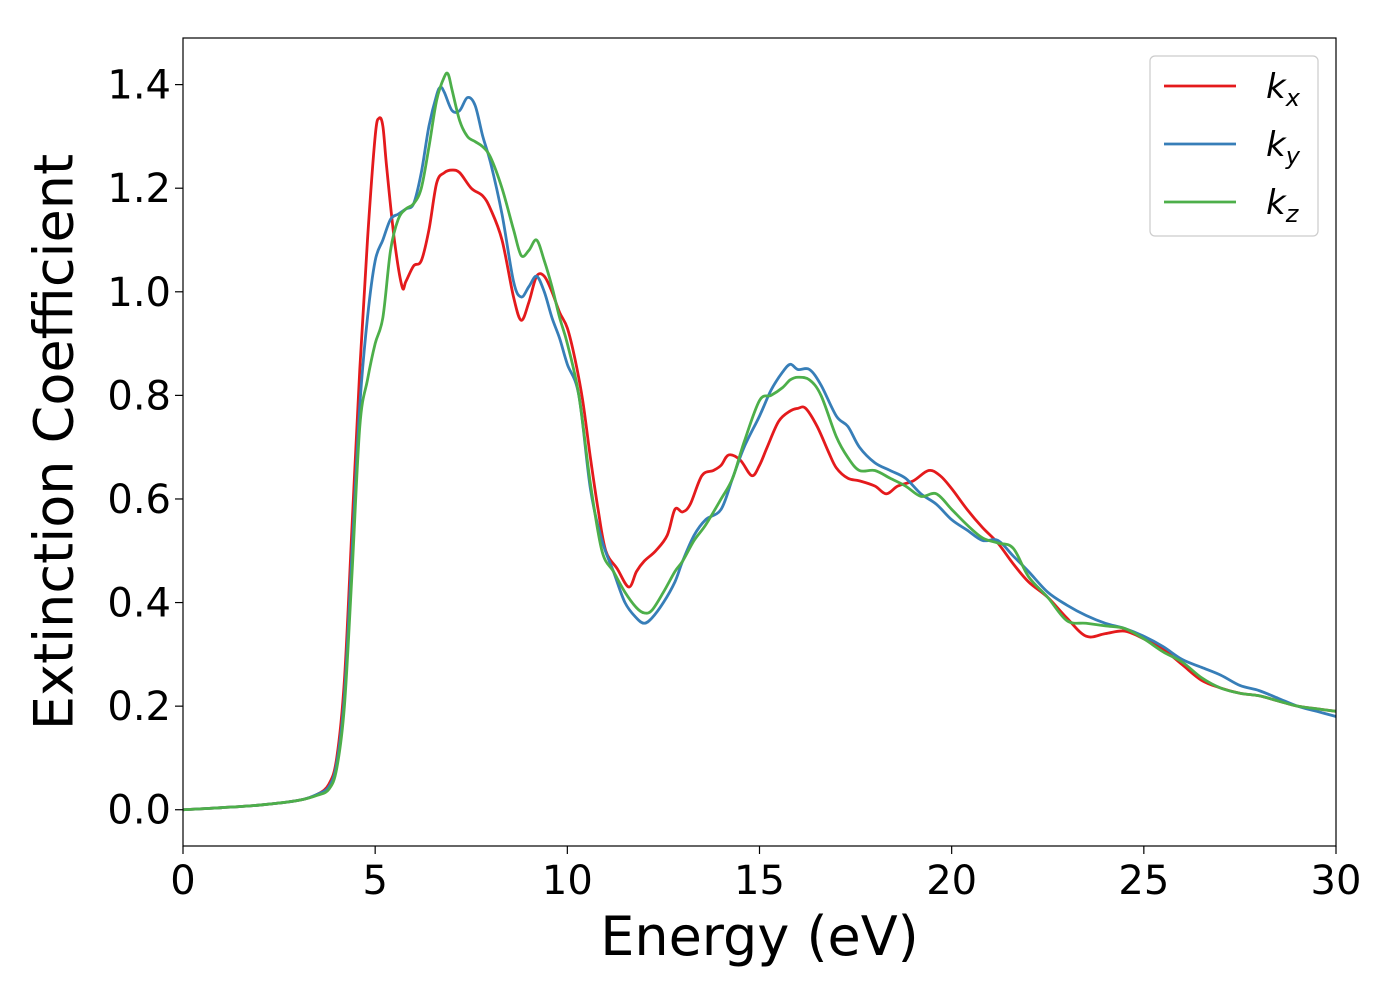 The height and width of the screenshot is (1000, 1400). I want to click on y-tick-label: 1.2, so click(139, 189).